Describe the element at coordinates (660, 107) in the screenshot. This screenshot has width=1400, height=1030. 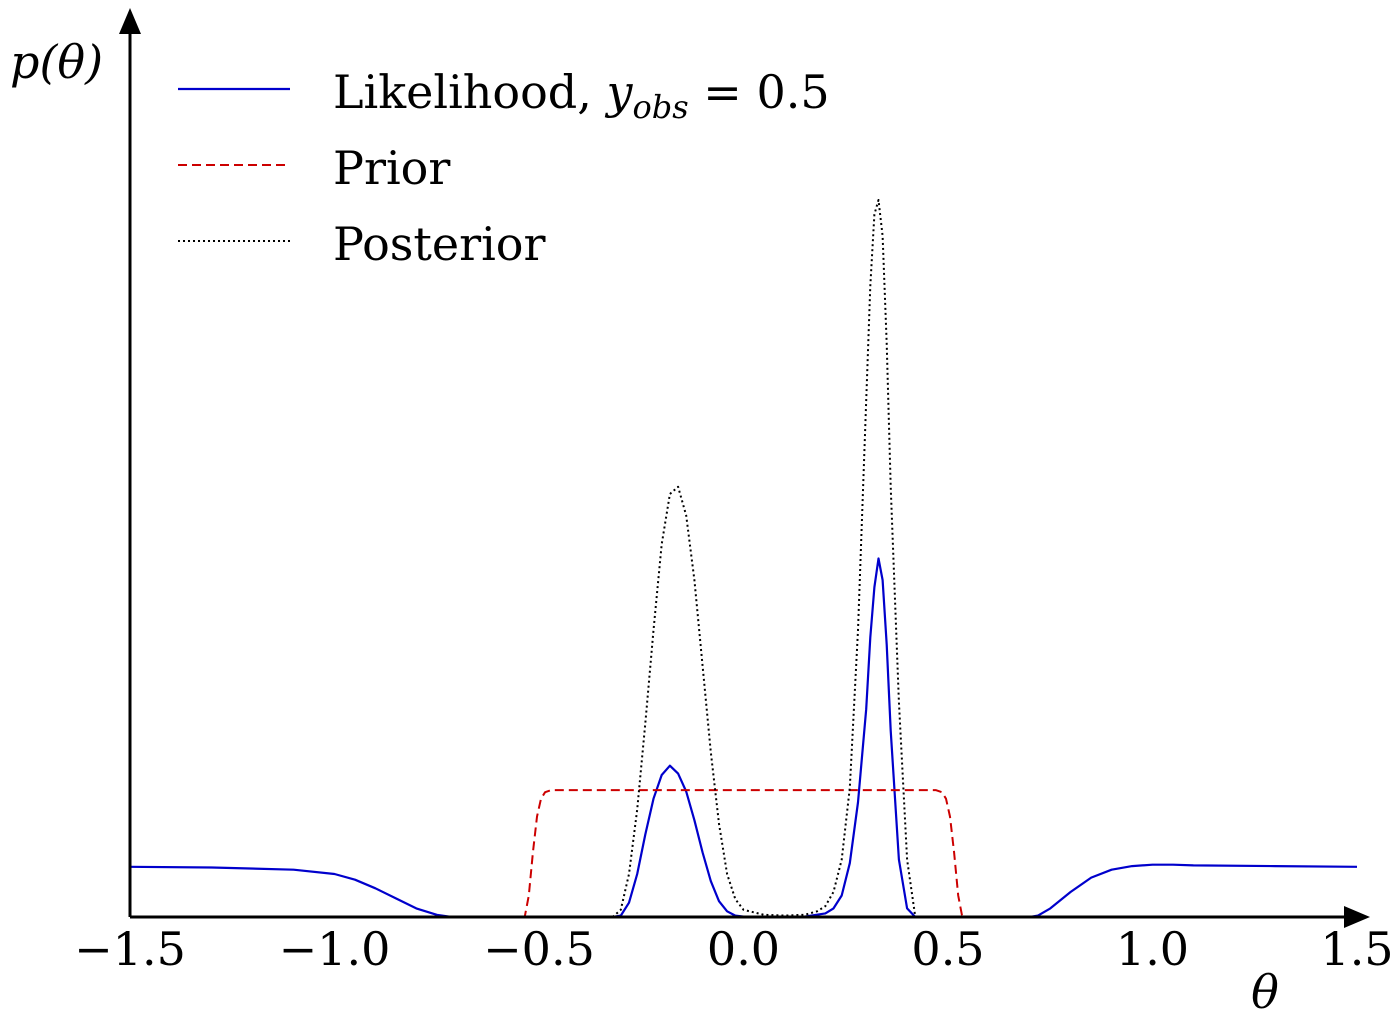
I see `legend-label-likelihood-sub: obs` at that location.